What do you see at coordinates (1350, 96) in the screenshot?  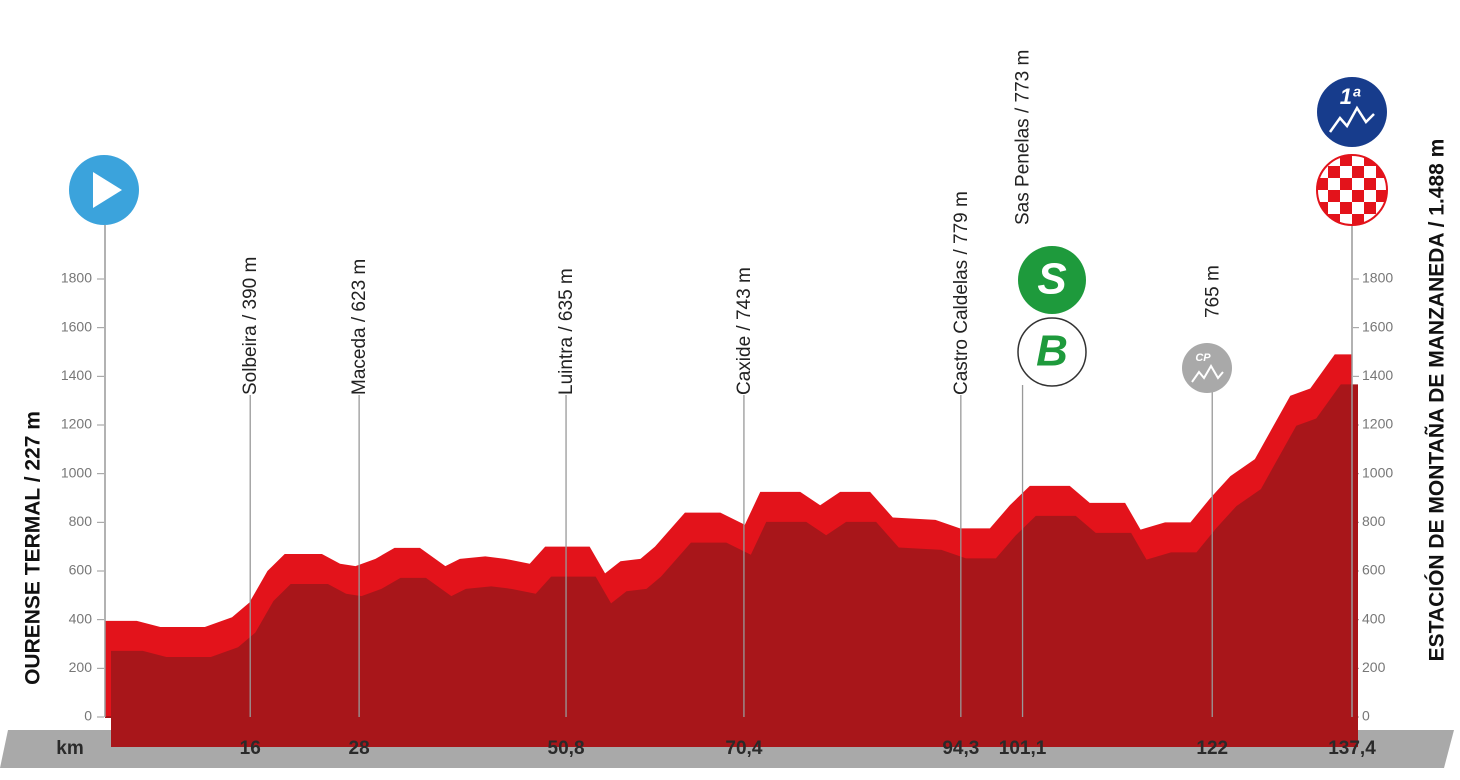 I see `climb-category: 1ª` at bounding box center [1350, 96].